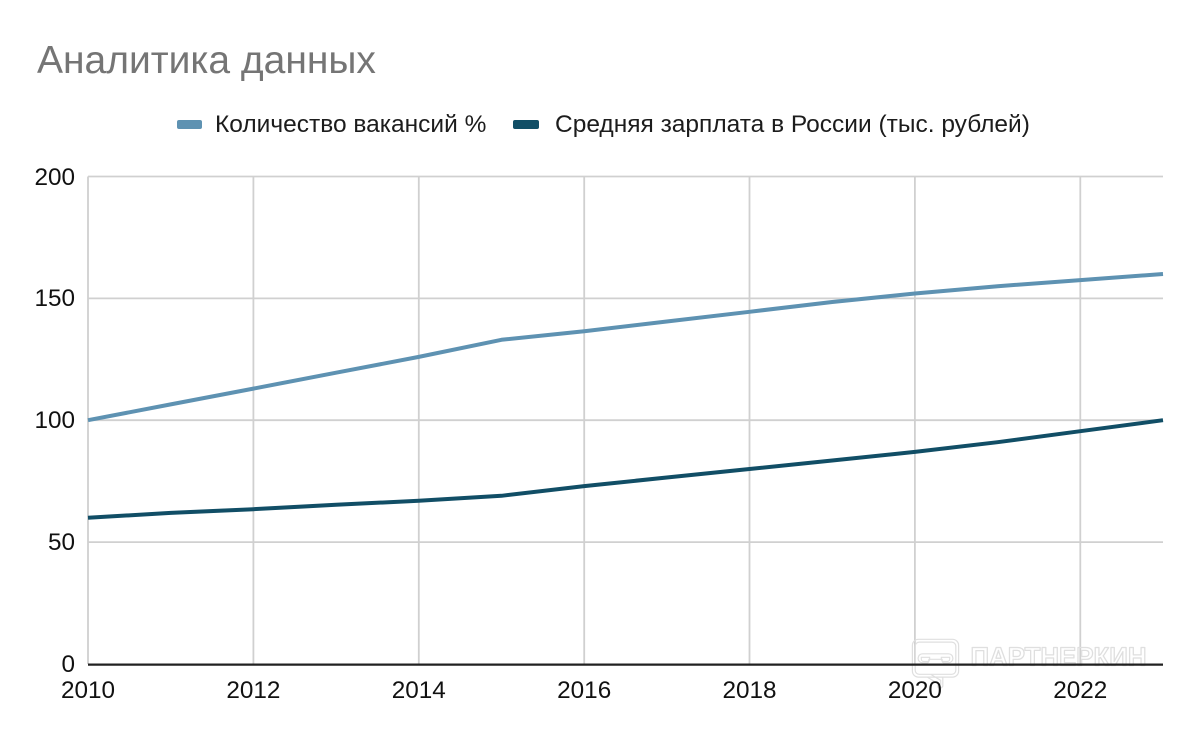  What do you see at coordinates (792, 124) in the screenshot?
I see `svg-text:Средняя зарплата в России (тыс: Средняя зарплата в России (тыс. рублей)` at bounding box center [792, 124].